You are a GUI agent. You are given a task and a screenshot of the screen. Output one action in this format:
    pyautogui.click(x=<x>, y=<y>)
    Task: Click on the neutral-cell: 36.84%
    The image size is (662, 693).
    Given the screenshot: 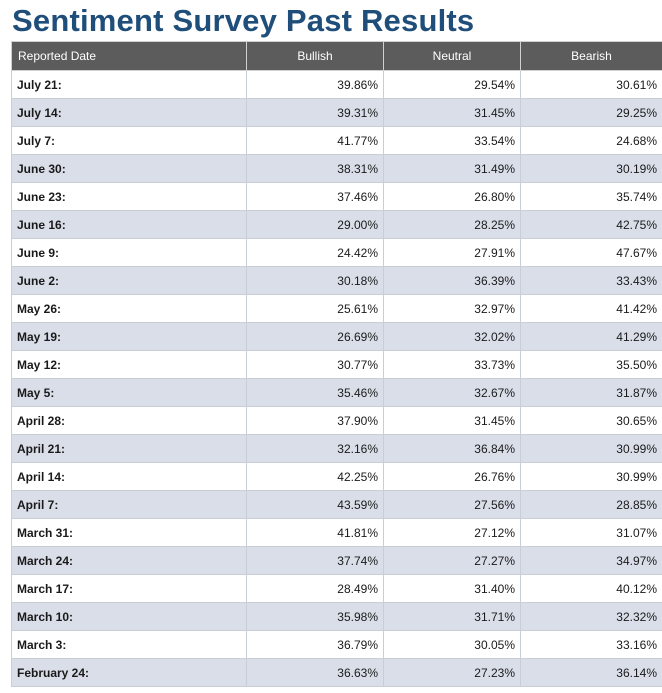 What is the action you would take?
    pyautogui.click(x=452, y=448)
    